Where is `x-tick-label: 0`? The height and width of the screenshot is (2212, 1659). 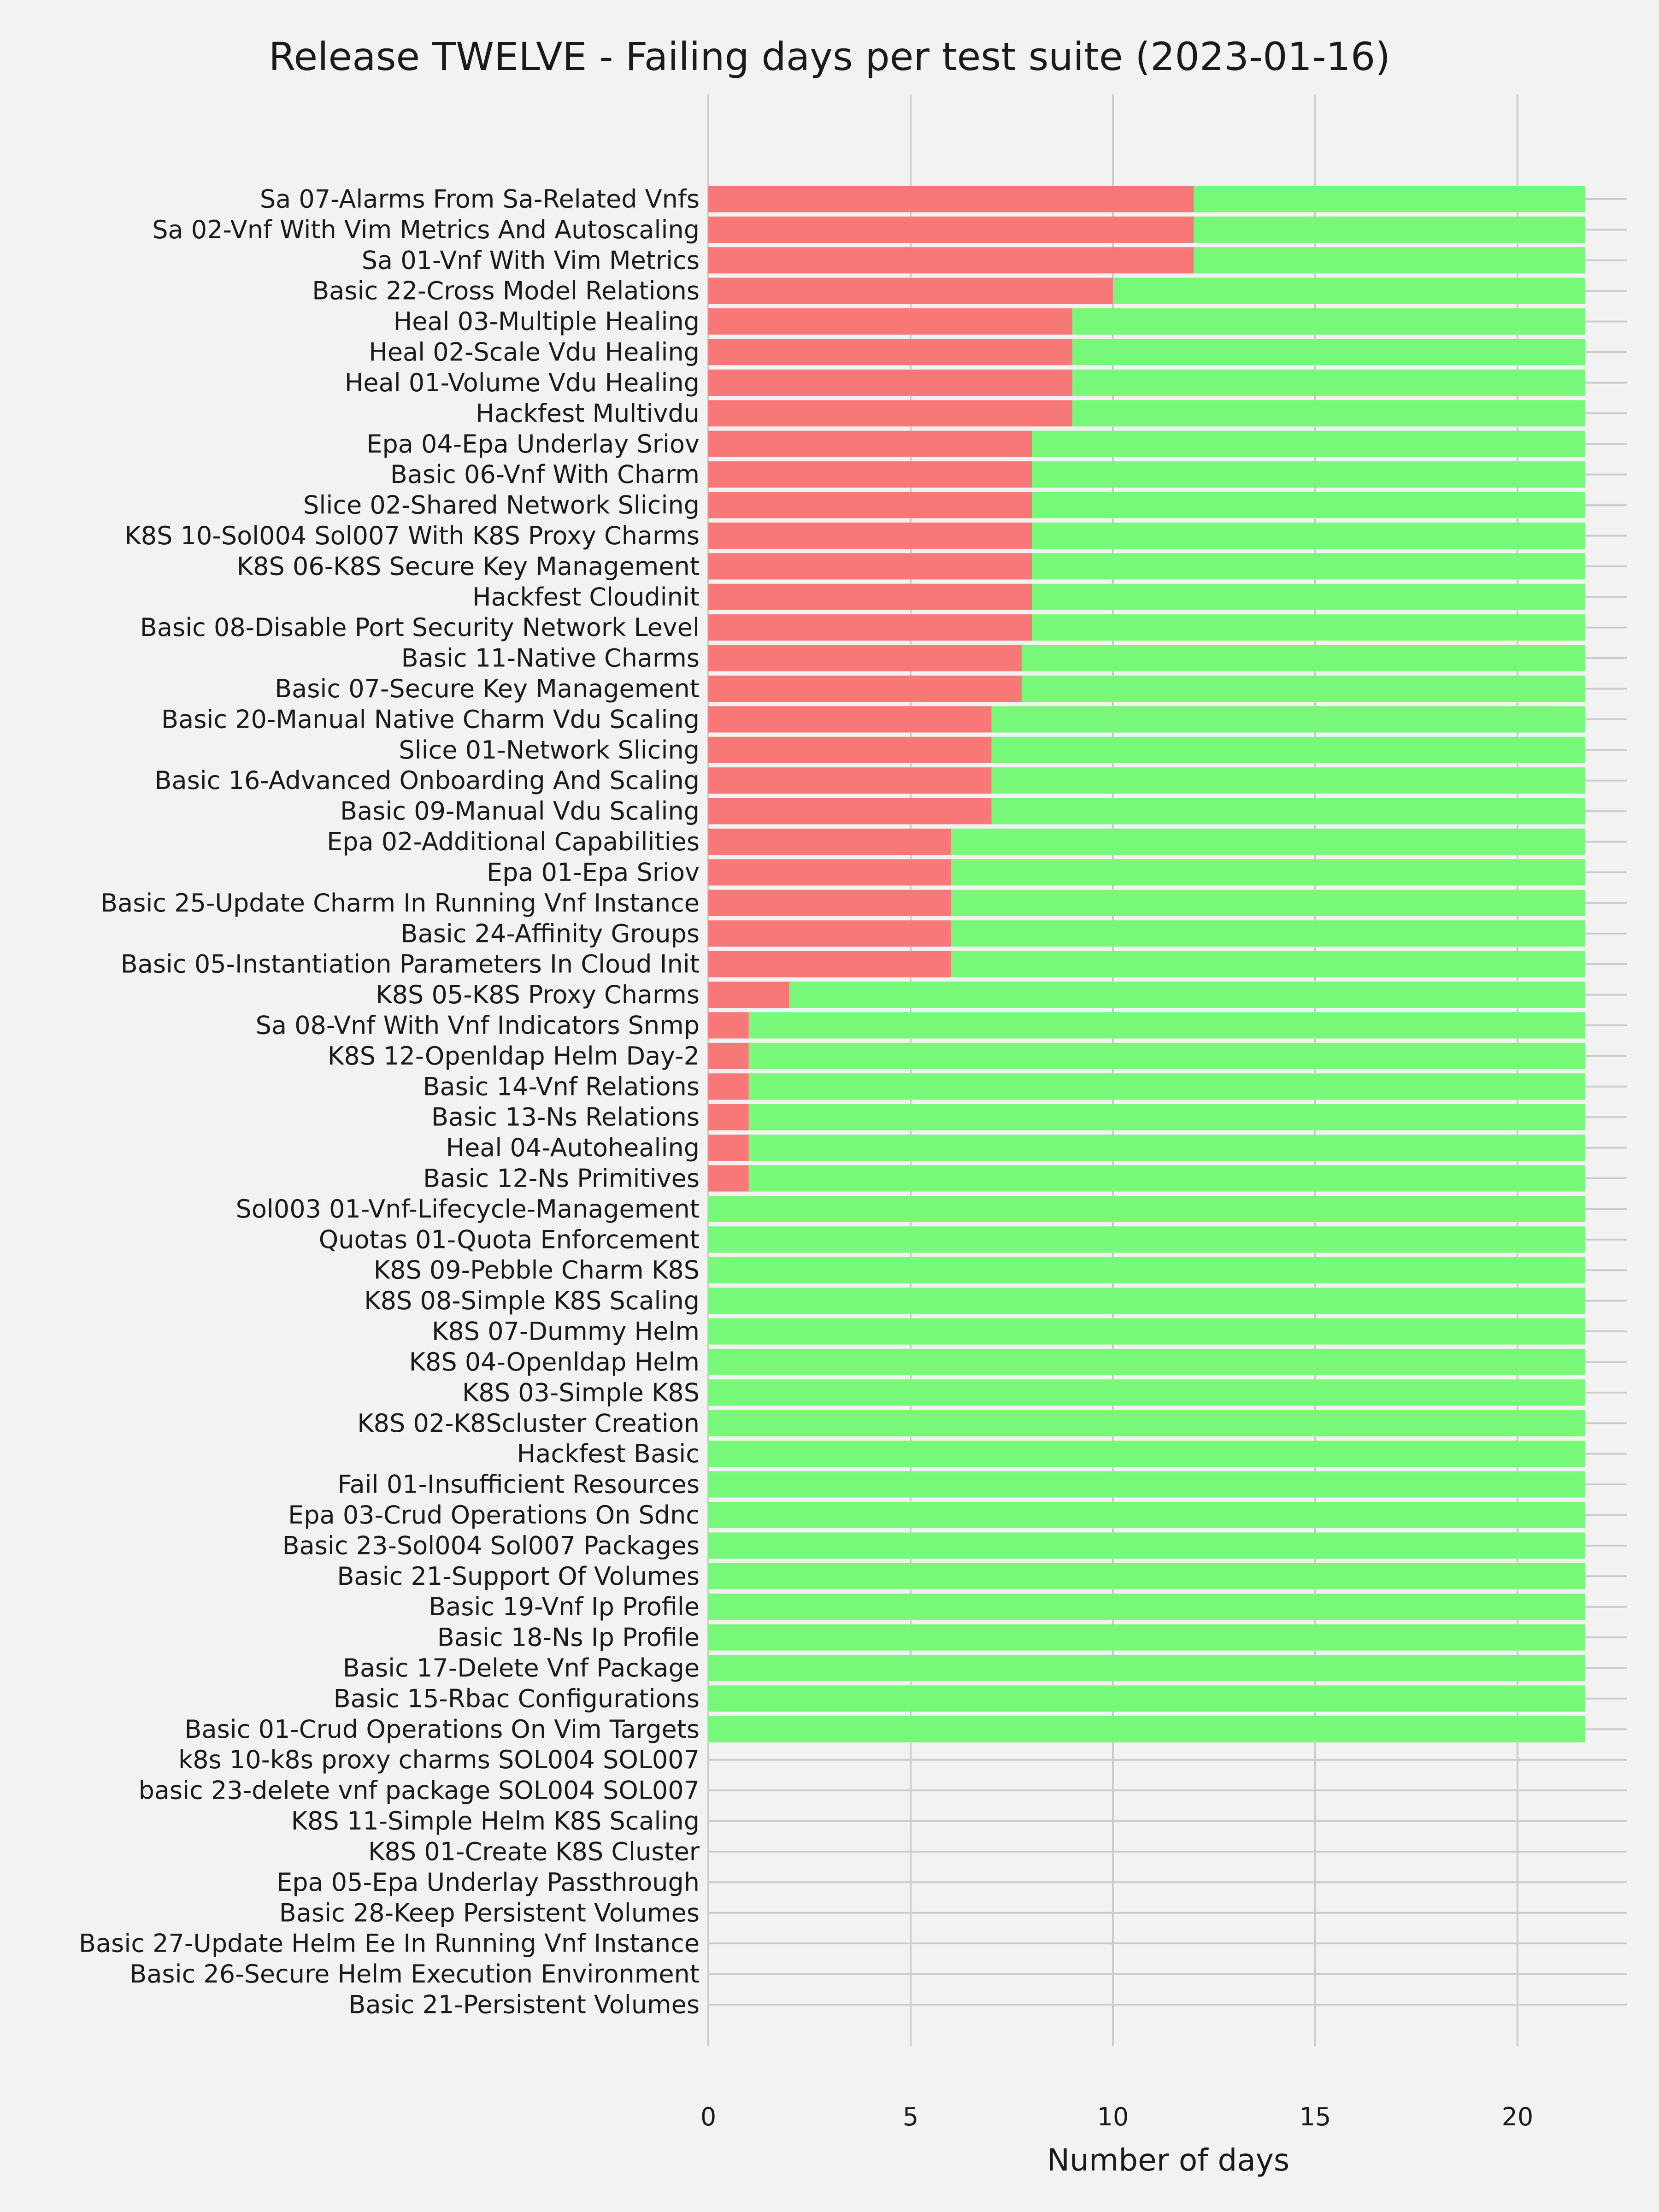 x-tick-label: 0 is located at coordinates (708, 2116).